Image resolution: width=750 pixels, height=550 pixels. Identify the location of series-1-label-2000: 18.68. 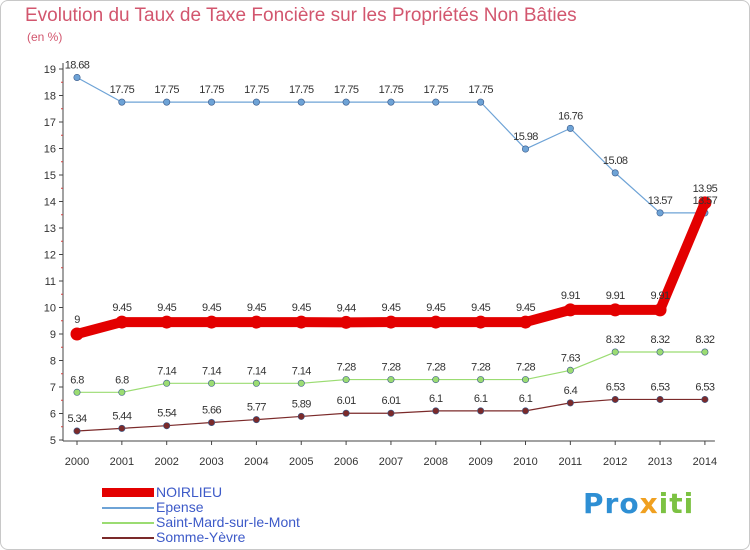
(77, 65).